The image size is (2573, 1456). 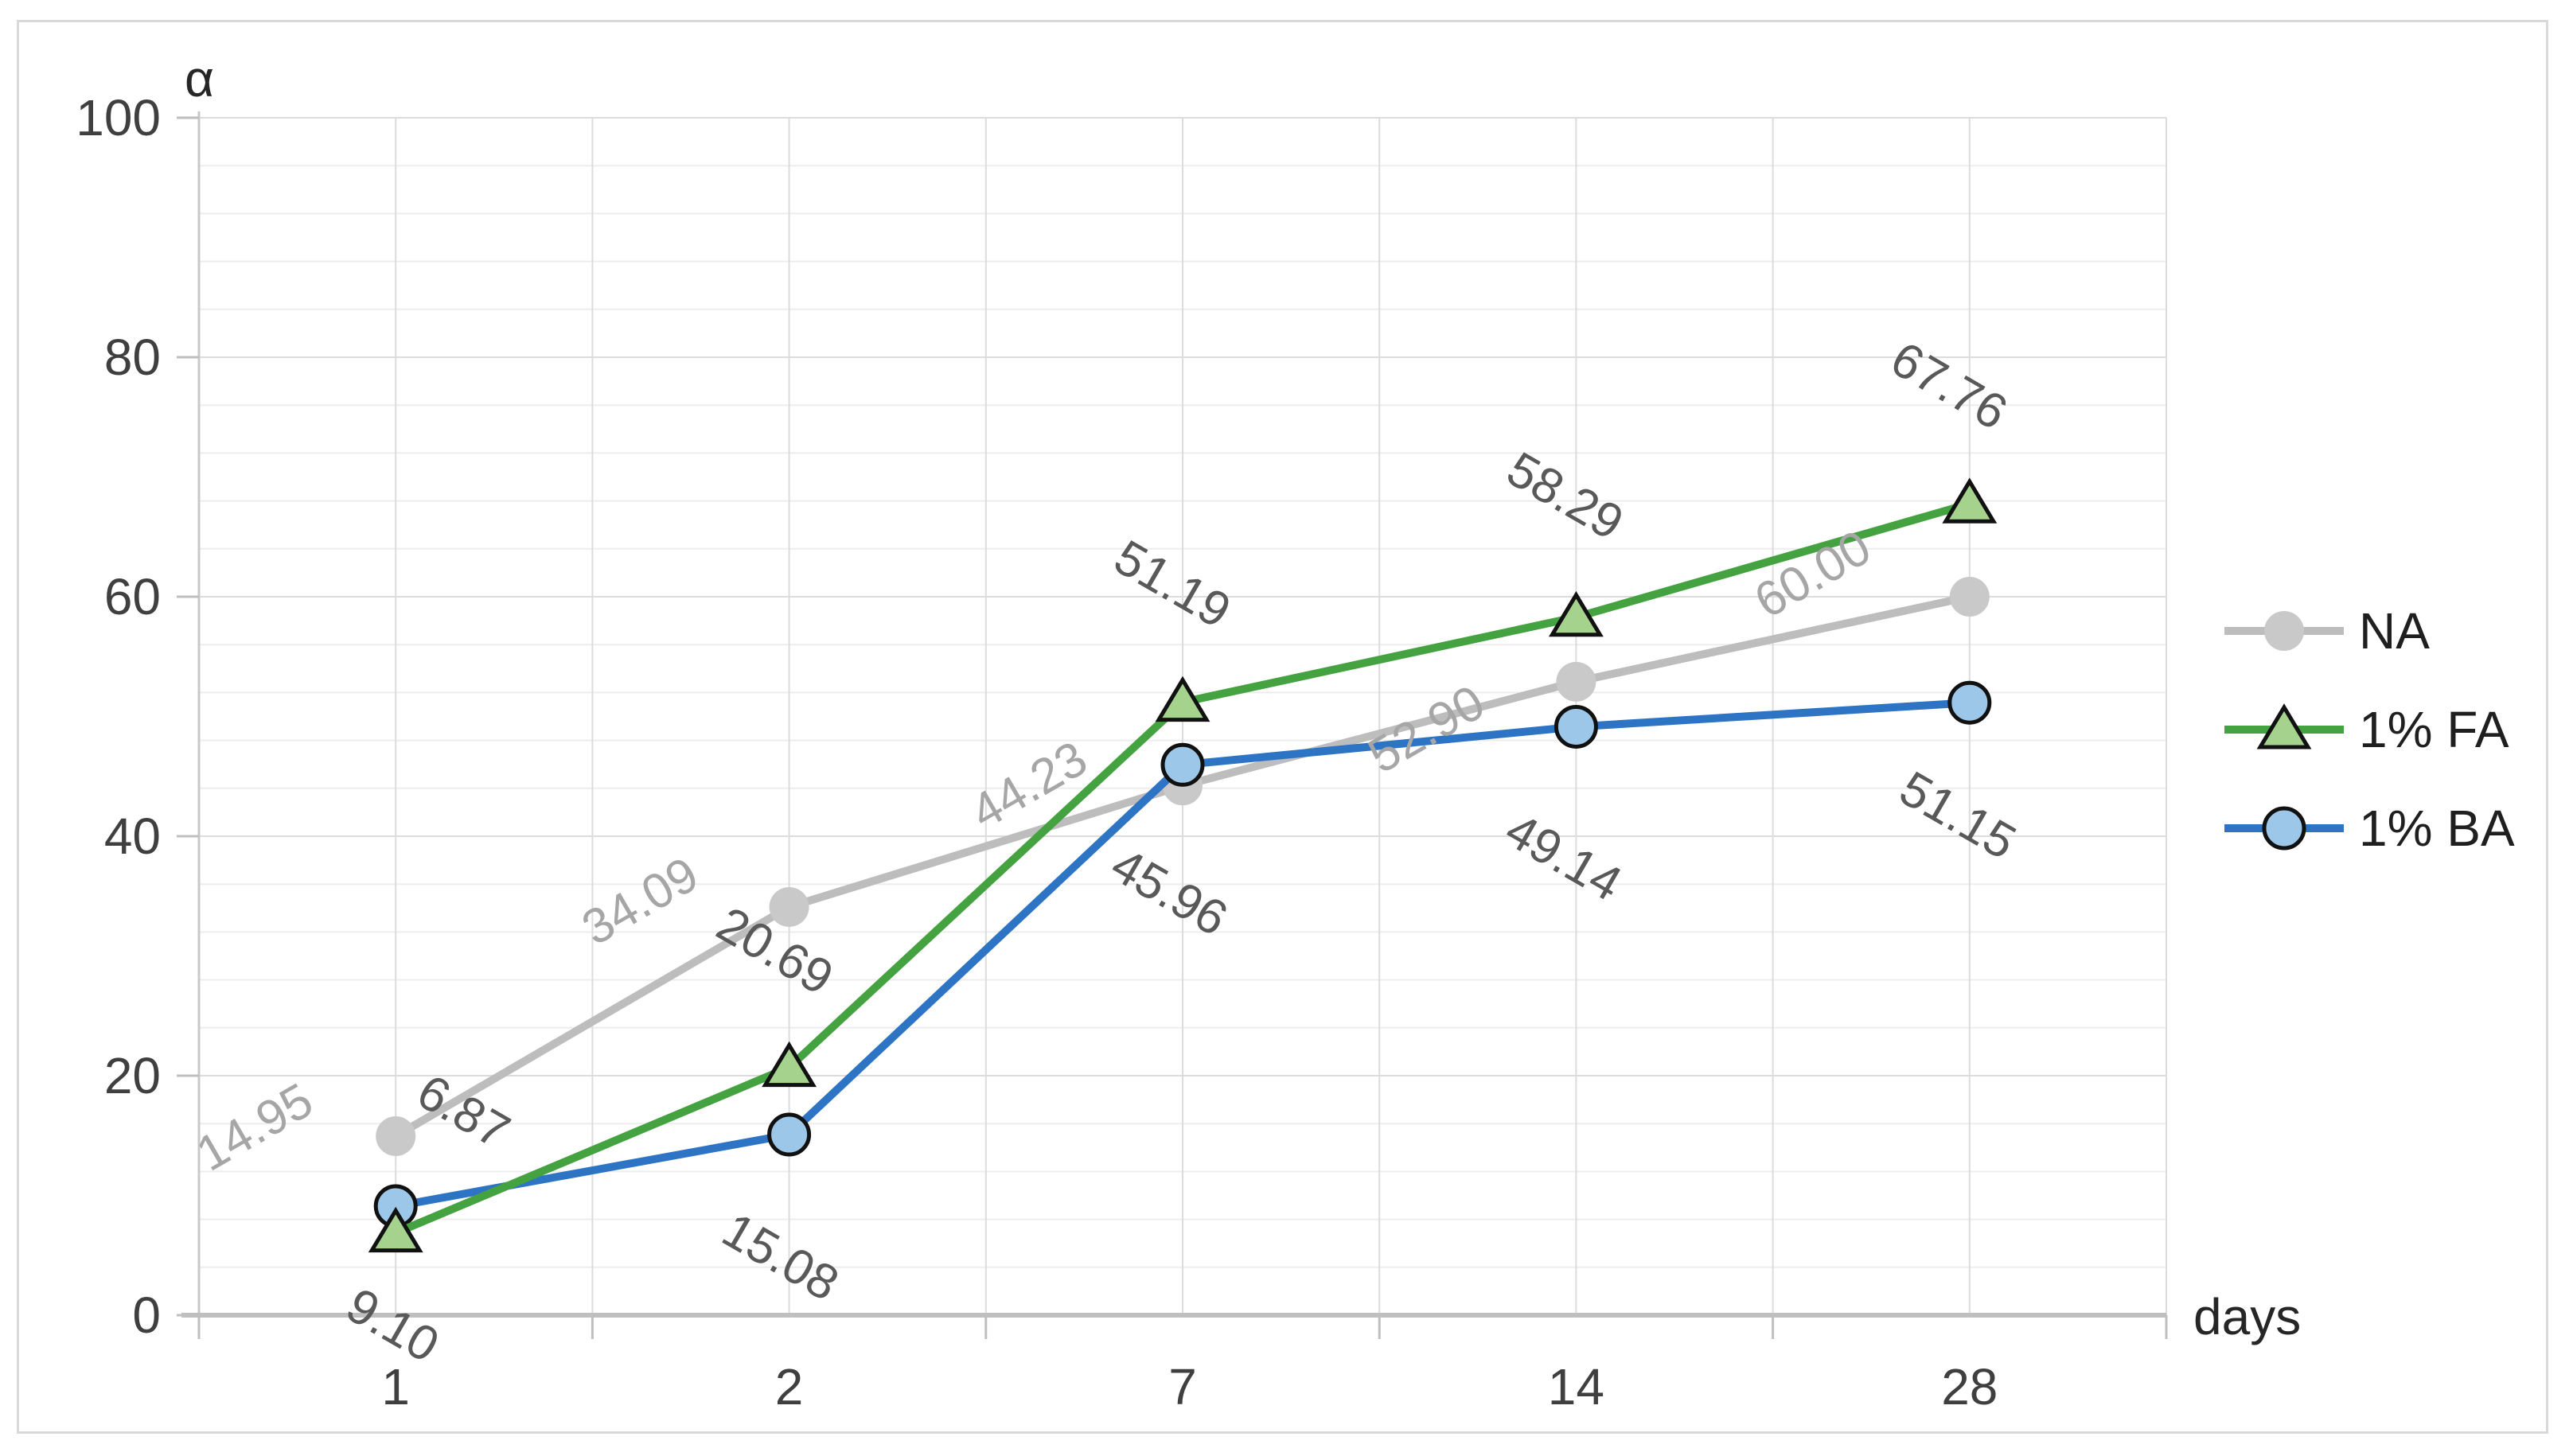 I want to click on legend-item-fa: 1% FA, so click(x=2367, y=729).